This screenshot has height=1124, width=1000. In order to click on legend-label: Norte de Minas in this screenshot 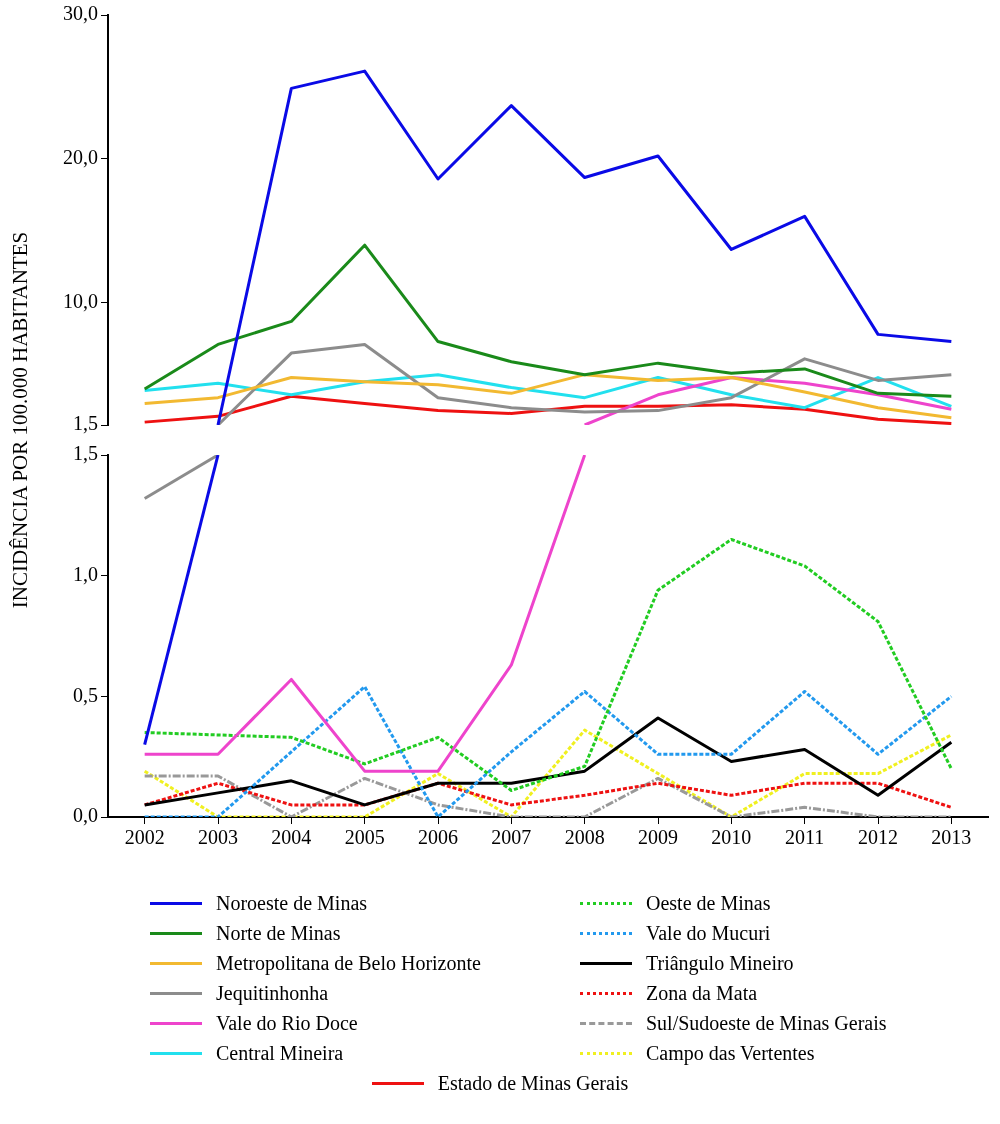, I will do `click(278, 933)`.